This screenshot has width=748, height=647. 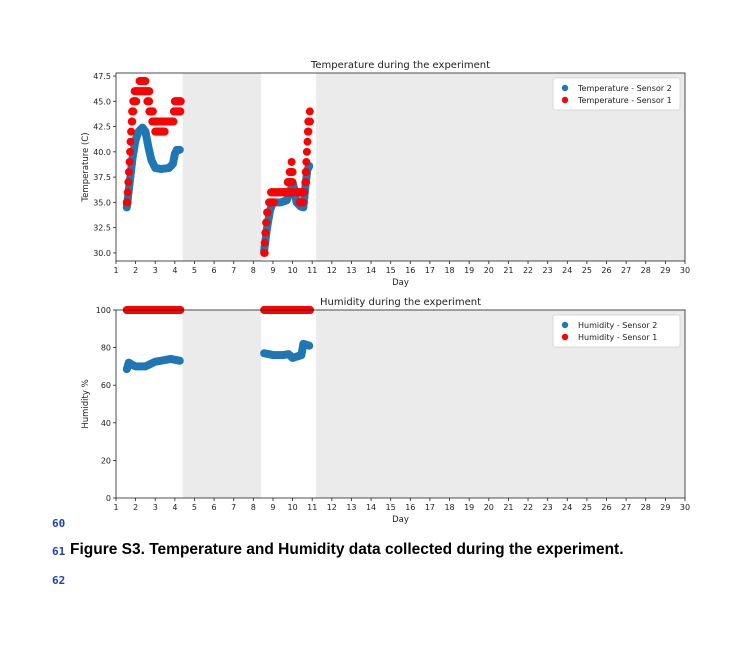 I want to click on y-tick-label: 42.5, so click(x=102, y=127).